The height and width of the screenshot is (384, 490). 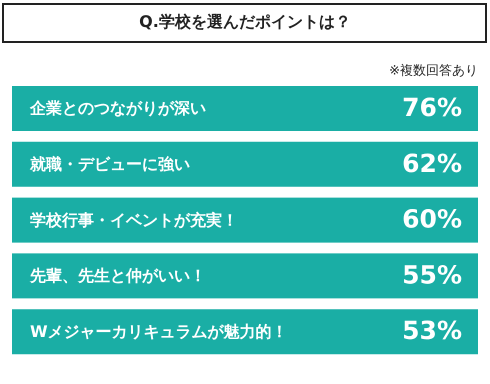 What do you see at coordinates (109, 164) in the screenshot?
I see `category-label: 就職・デビューに強い` at bounding box center [109, 164].